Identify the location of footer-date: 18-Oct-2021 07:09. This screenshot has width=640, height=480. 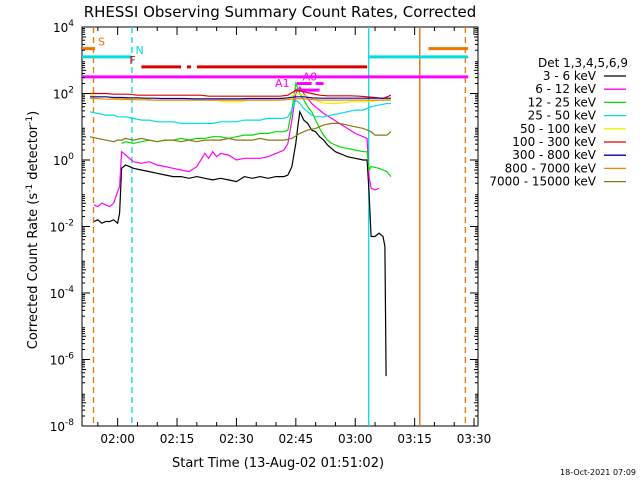
(598, 472).